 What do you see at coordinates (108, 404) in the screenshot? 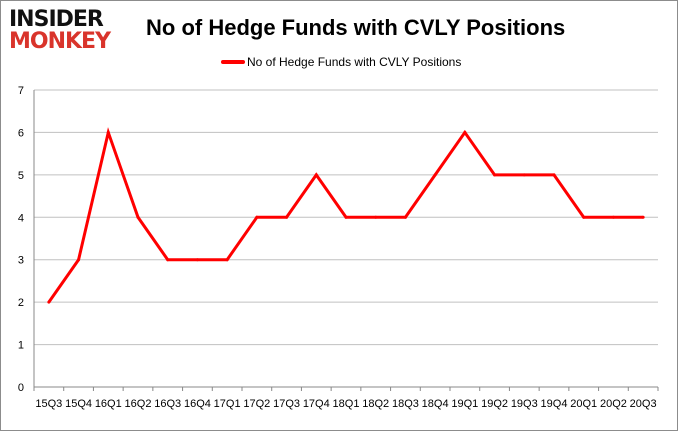
I see `x-tick-label: 16Q1` at bounding box center [108, 404].